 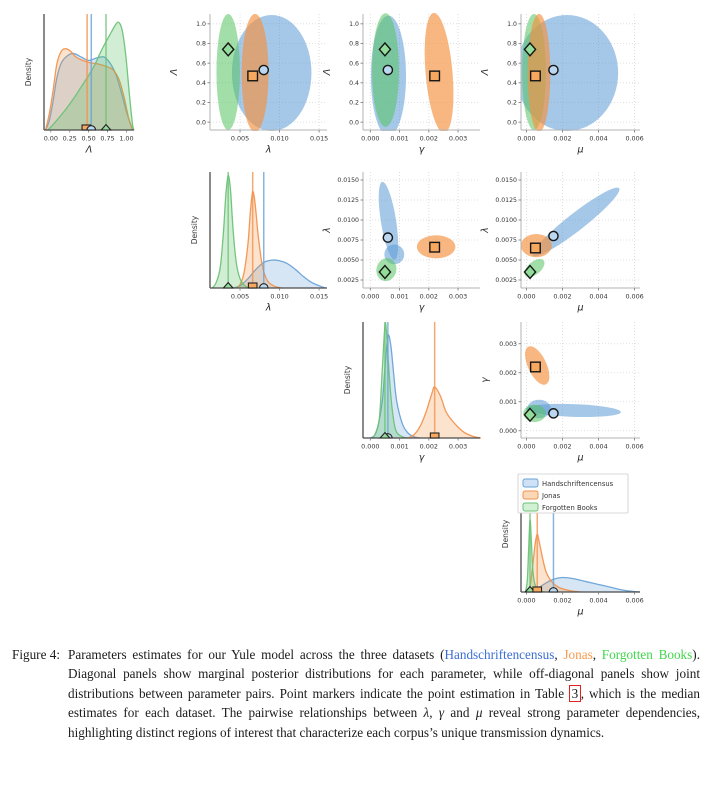 I want to click on link-table-3: 3, so click(x=575, y=693).